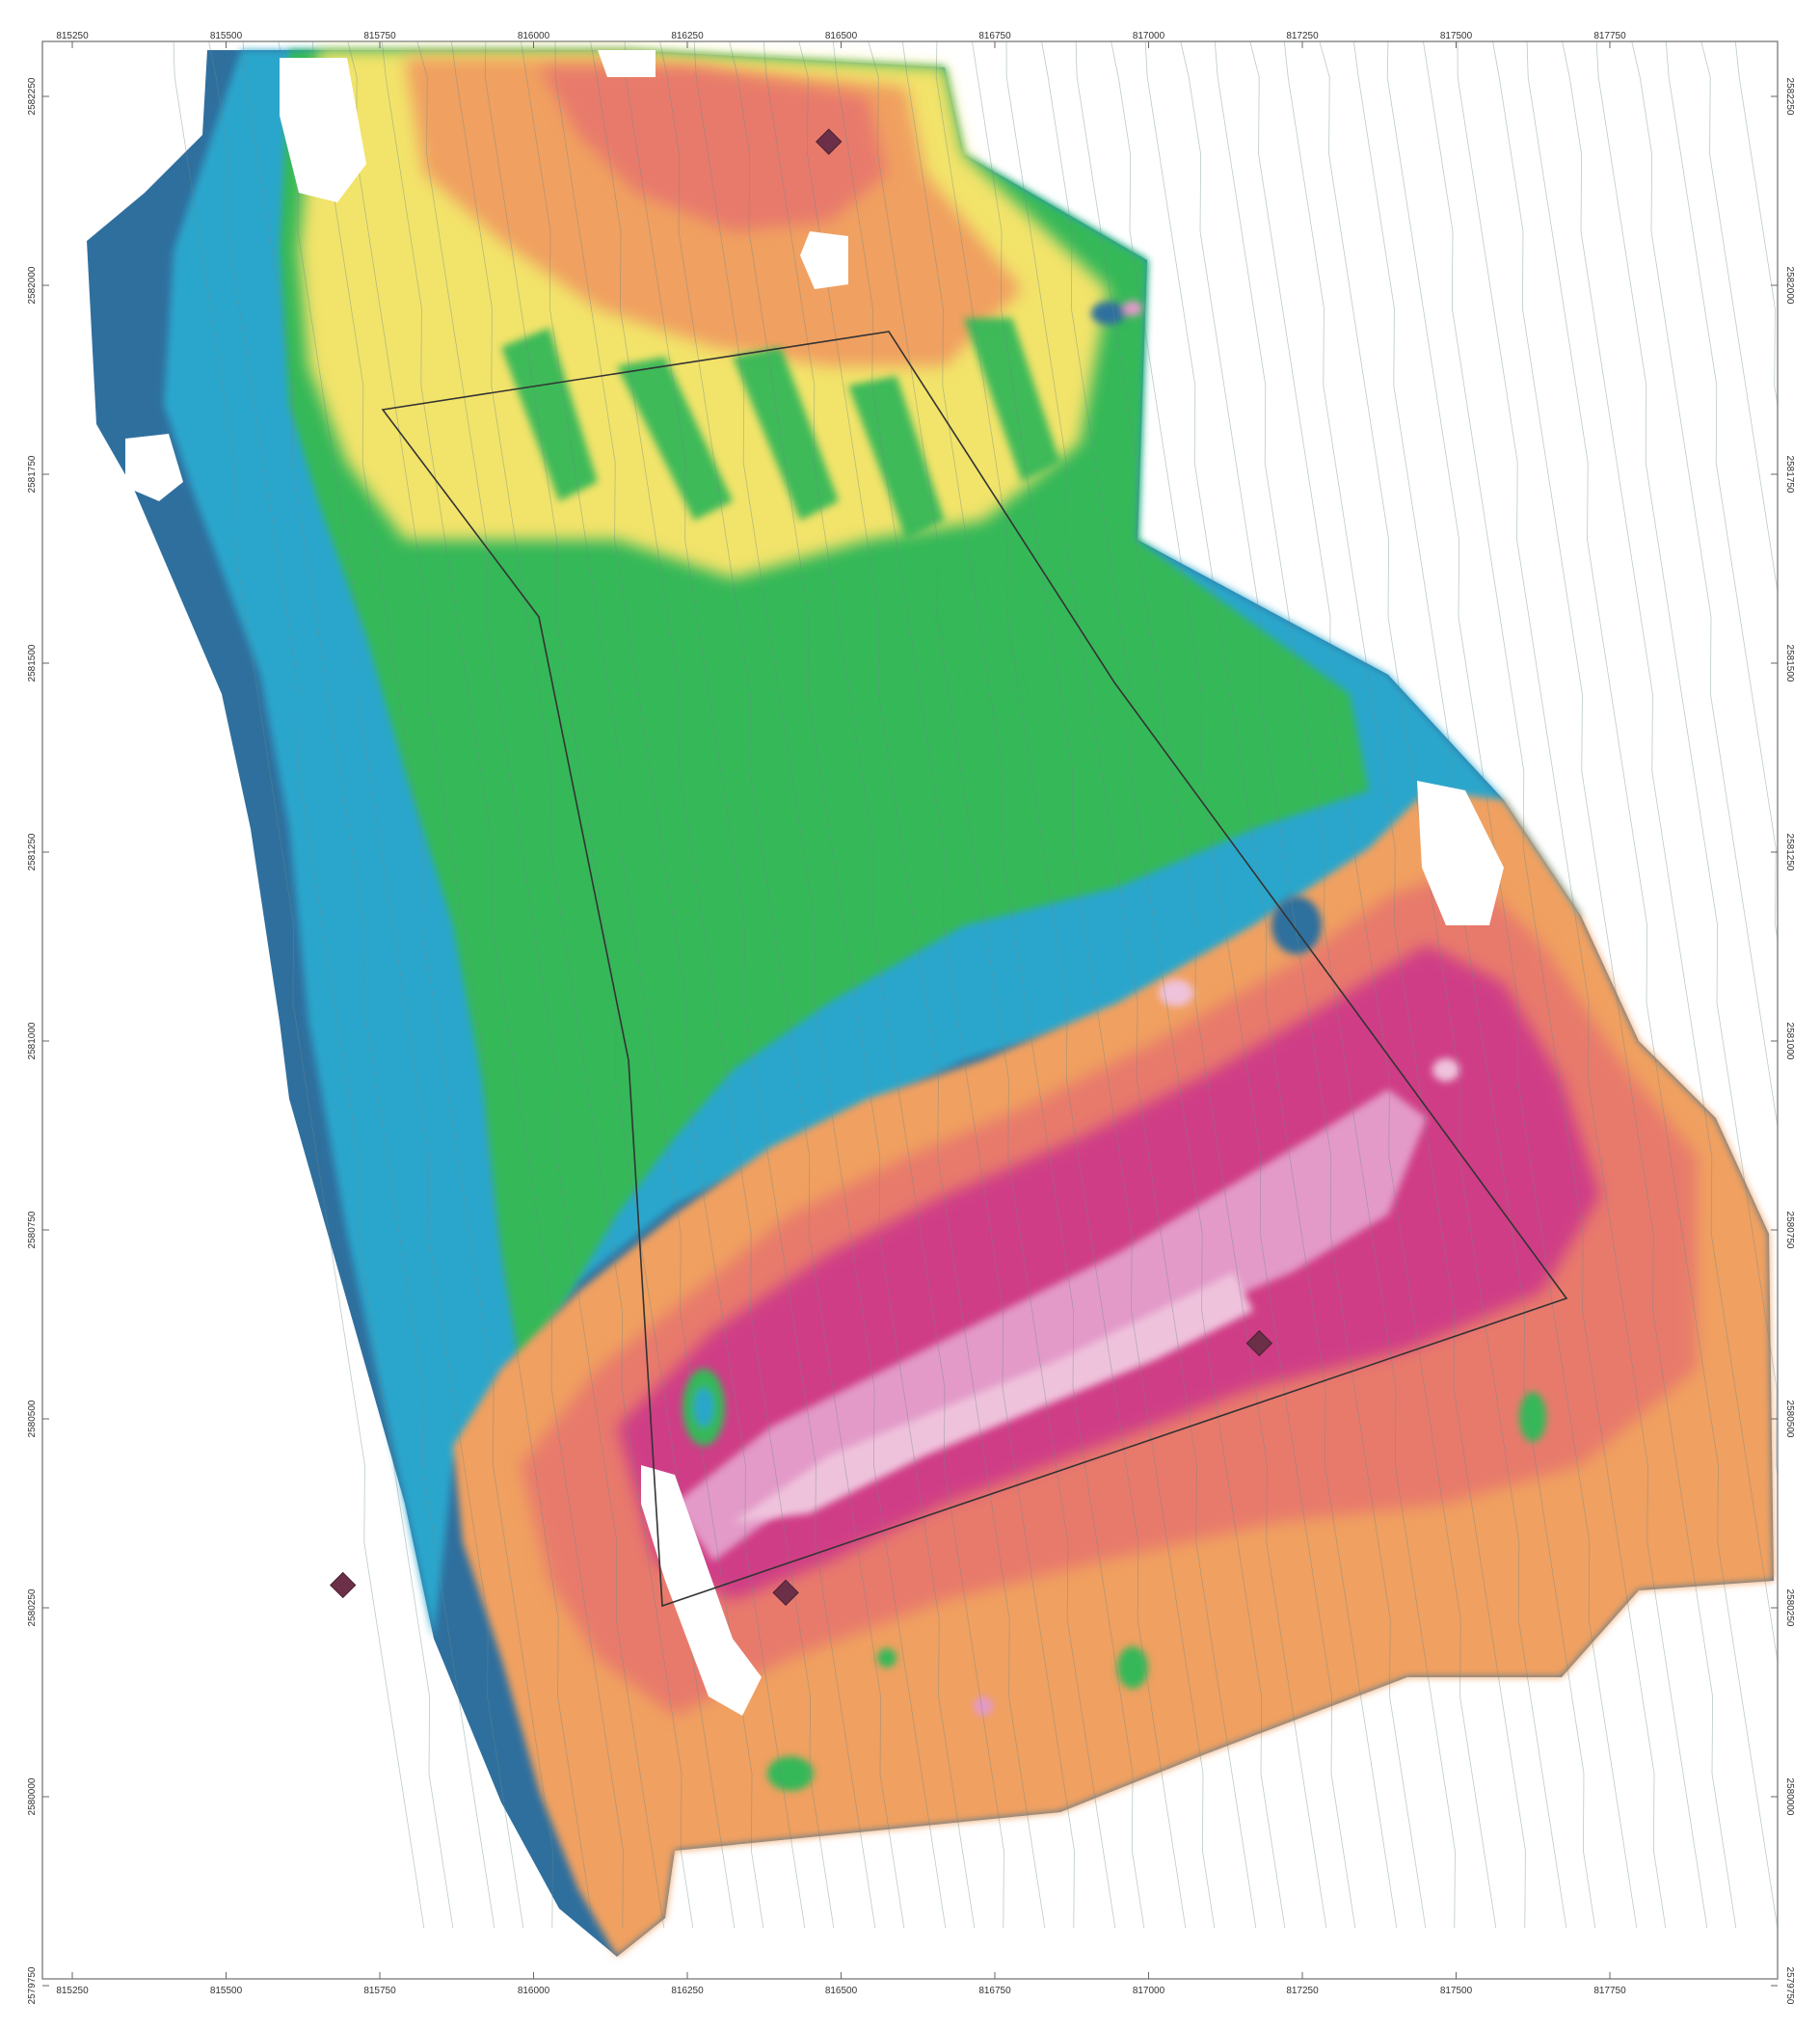 This screenshot has width=1820, height=2029. I want to click on y-tick-label-right: 2580750, so click(1790, 1231).